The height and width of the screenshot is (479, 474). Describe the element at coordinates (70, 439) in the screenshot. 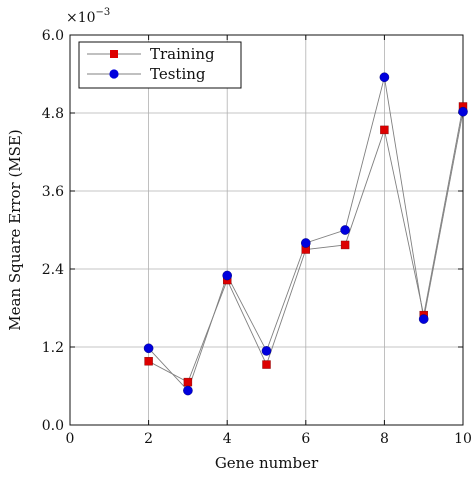

I see `x-tick-label: 0` at that location.